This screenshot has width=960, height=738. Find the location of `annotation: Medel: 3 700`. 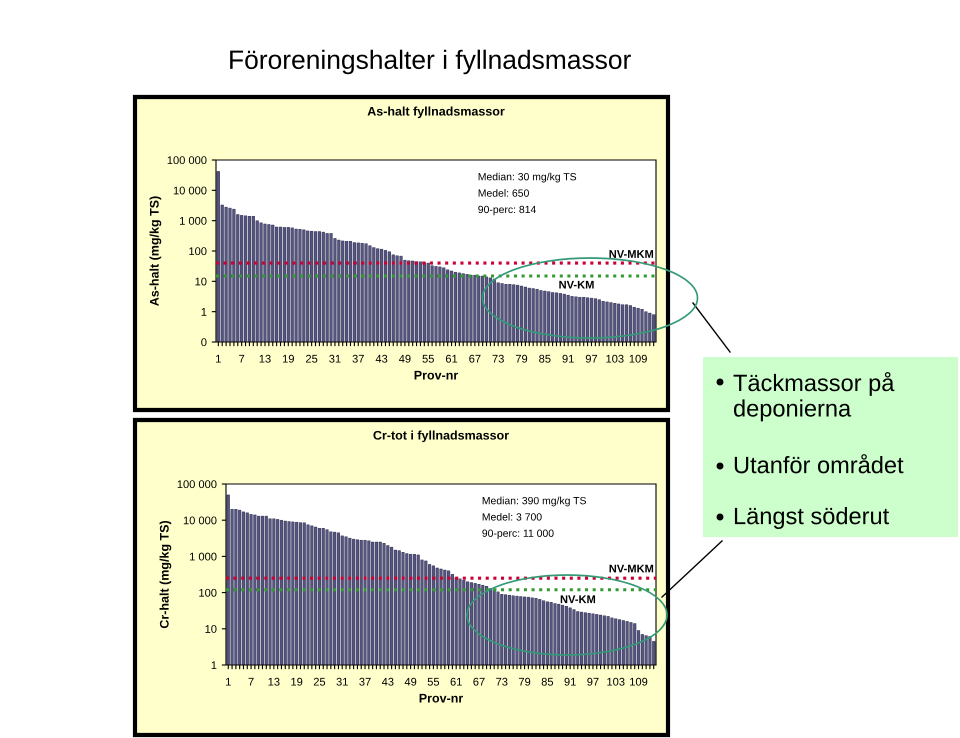

annotation: Medel: 3 700 is located at coordinates (512, 516).